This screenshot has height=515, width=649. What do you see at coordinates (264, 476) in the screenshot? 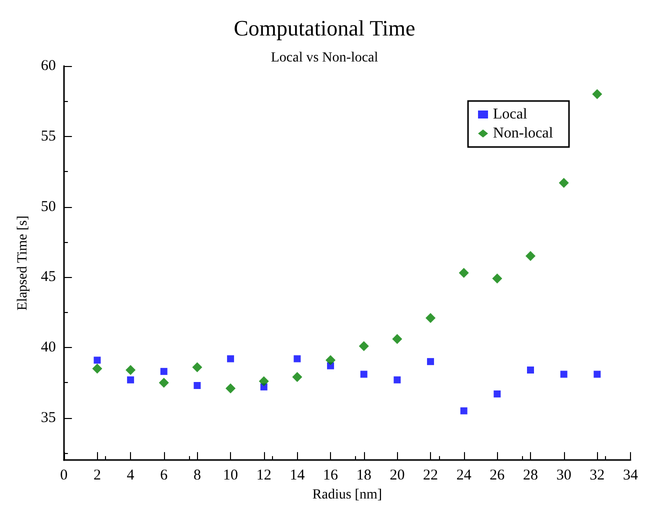
I see `x-tick-label: 12` at bounding box center [264, 476].